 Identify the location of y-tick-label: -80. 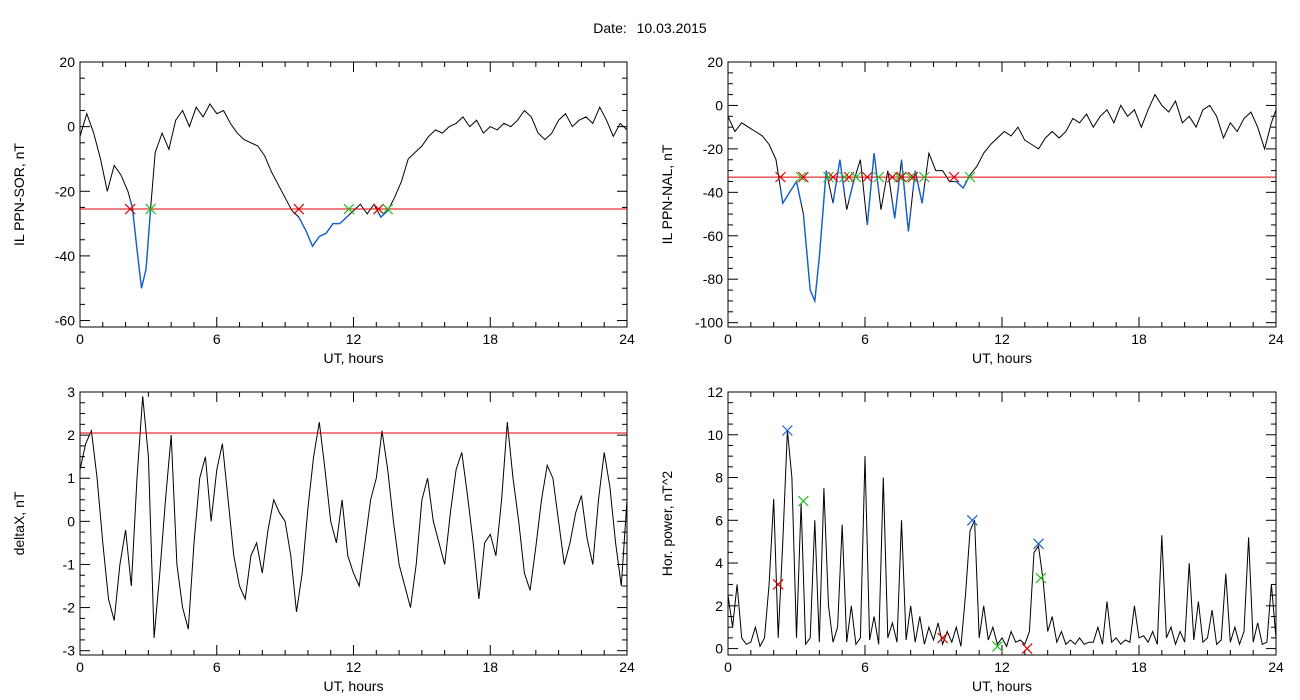
(713, 279).